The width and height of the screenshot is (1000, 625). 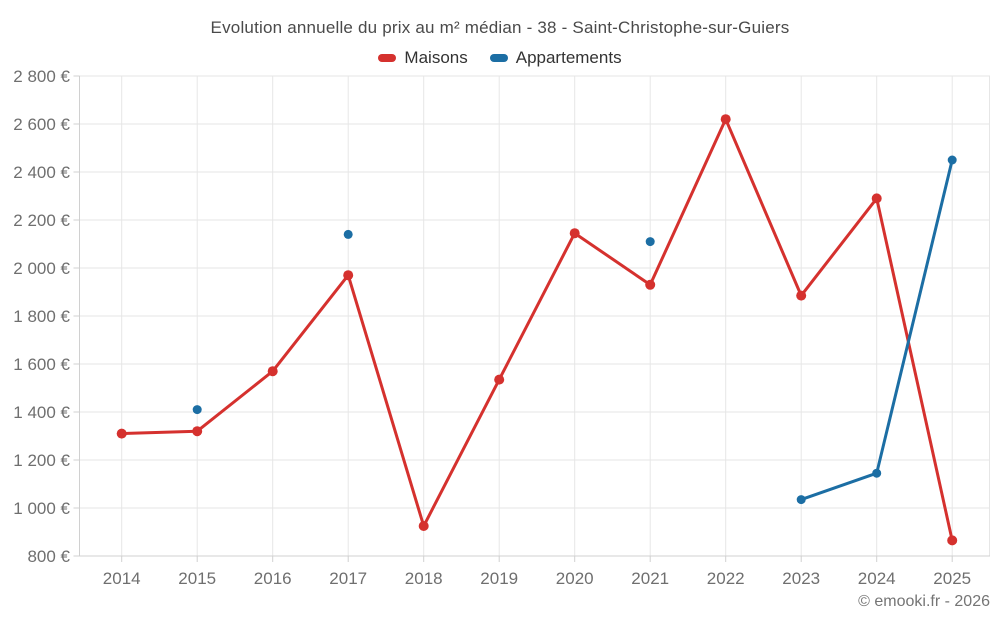 What do you see at coordinates (650, 578) in the screenshot?
I see `x-axis-tick-label: 2021` at bounding box center [650, 578].